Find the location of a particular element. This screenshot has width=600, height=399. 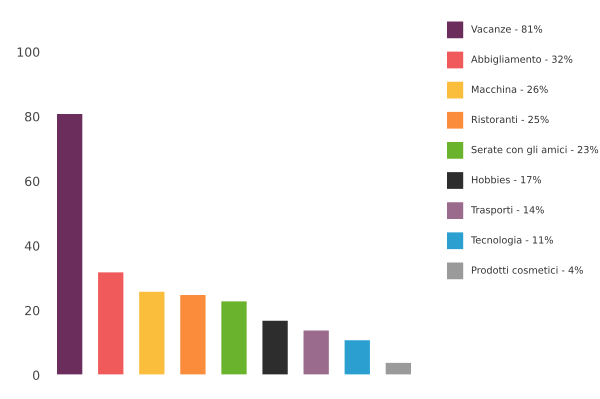

y-tick-label: 100 is located at coordinates (29, 52).